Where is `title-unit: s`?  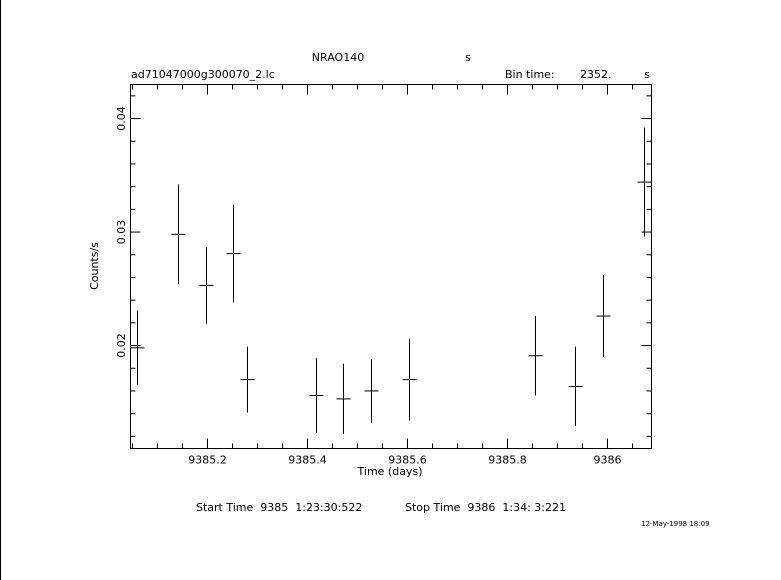 title-unit: s is located at coordinates (468, 57).